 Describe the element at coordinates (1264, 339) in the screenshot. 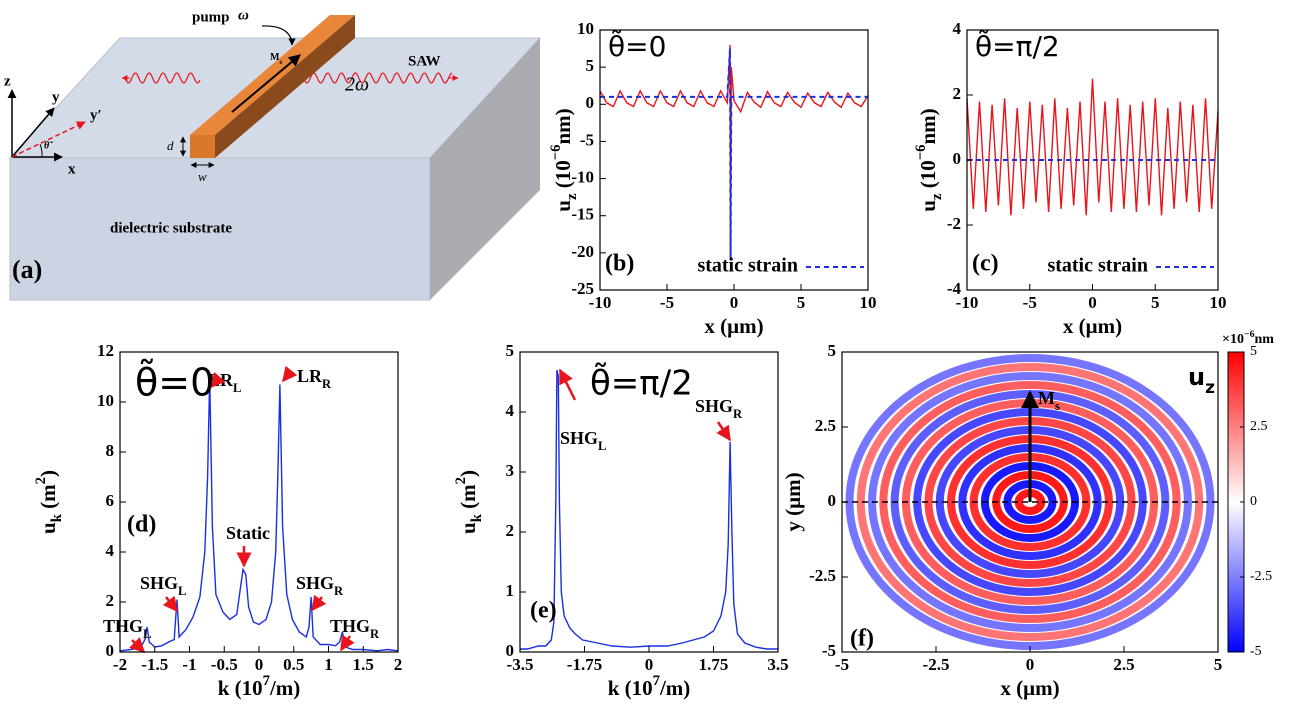

I see `colorbar-label-part: nm` at that location.